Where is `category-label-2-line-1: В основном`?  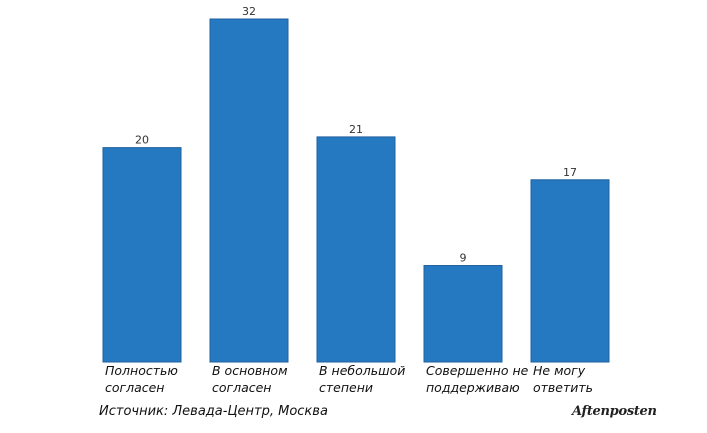 category-label-2-line-1: В основном is located at coordinates (250, 370).